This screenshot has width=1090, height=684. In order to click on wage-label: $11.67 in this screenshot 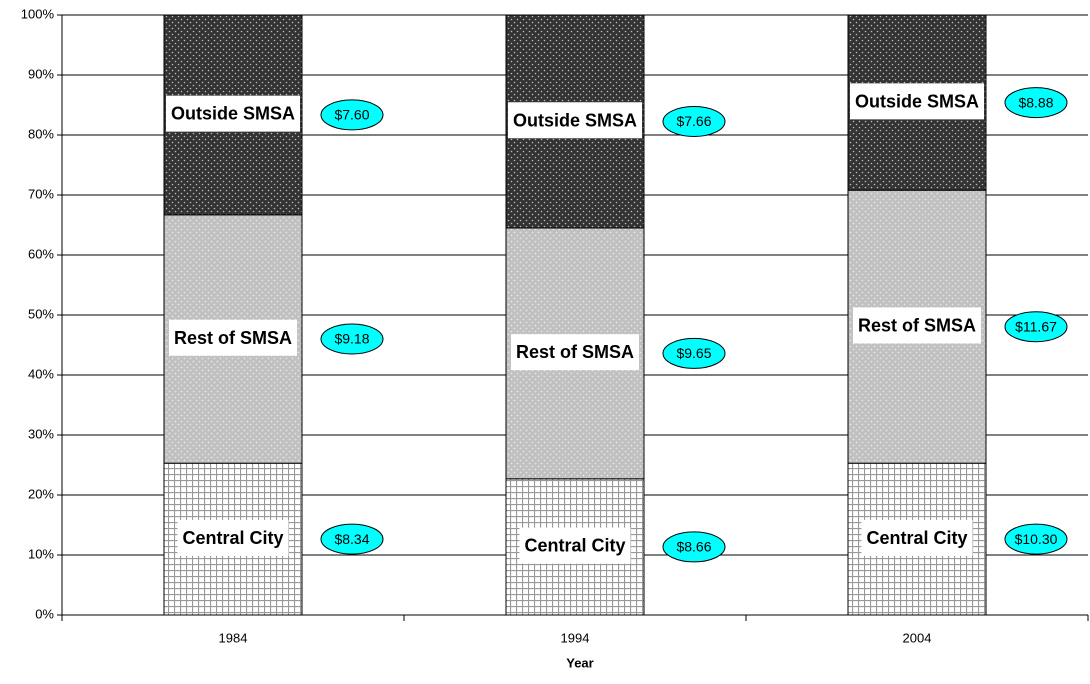, I will do `click(1036, 326)`.